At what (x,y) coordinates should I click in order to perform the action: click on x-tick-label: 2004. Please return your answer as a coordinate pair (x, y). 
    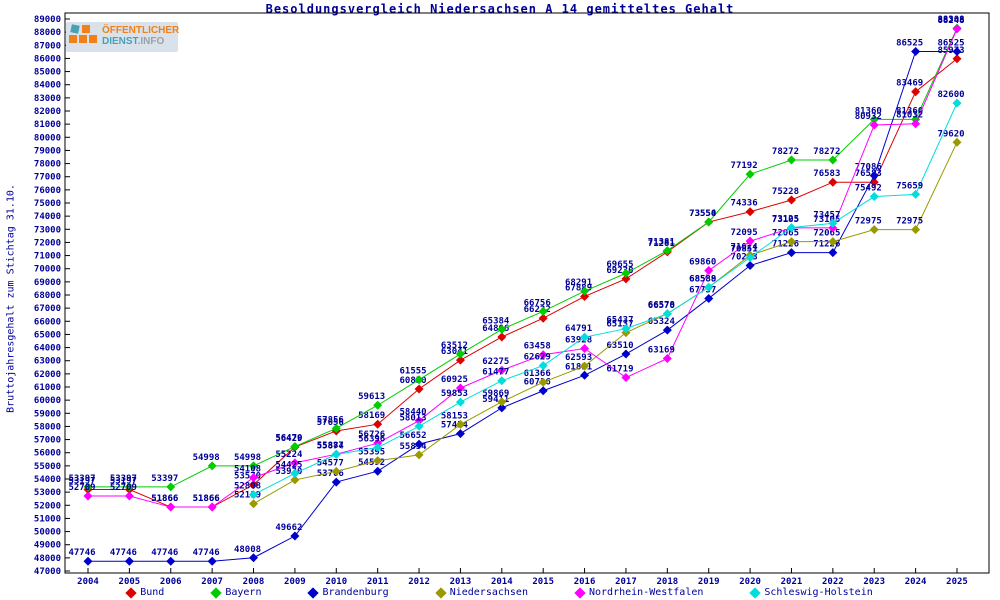
    Looking at the image, I should click on (88, 582).